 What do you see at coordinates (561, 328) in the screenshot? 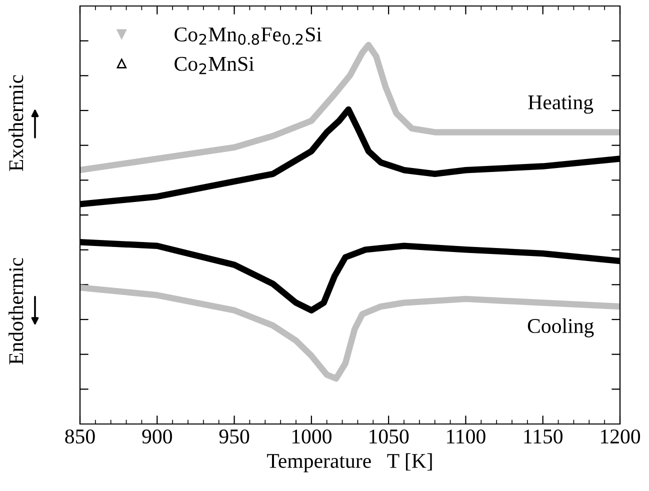
I see `annotation: Cooling` at bounding box center [561, 328].